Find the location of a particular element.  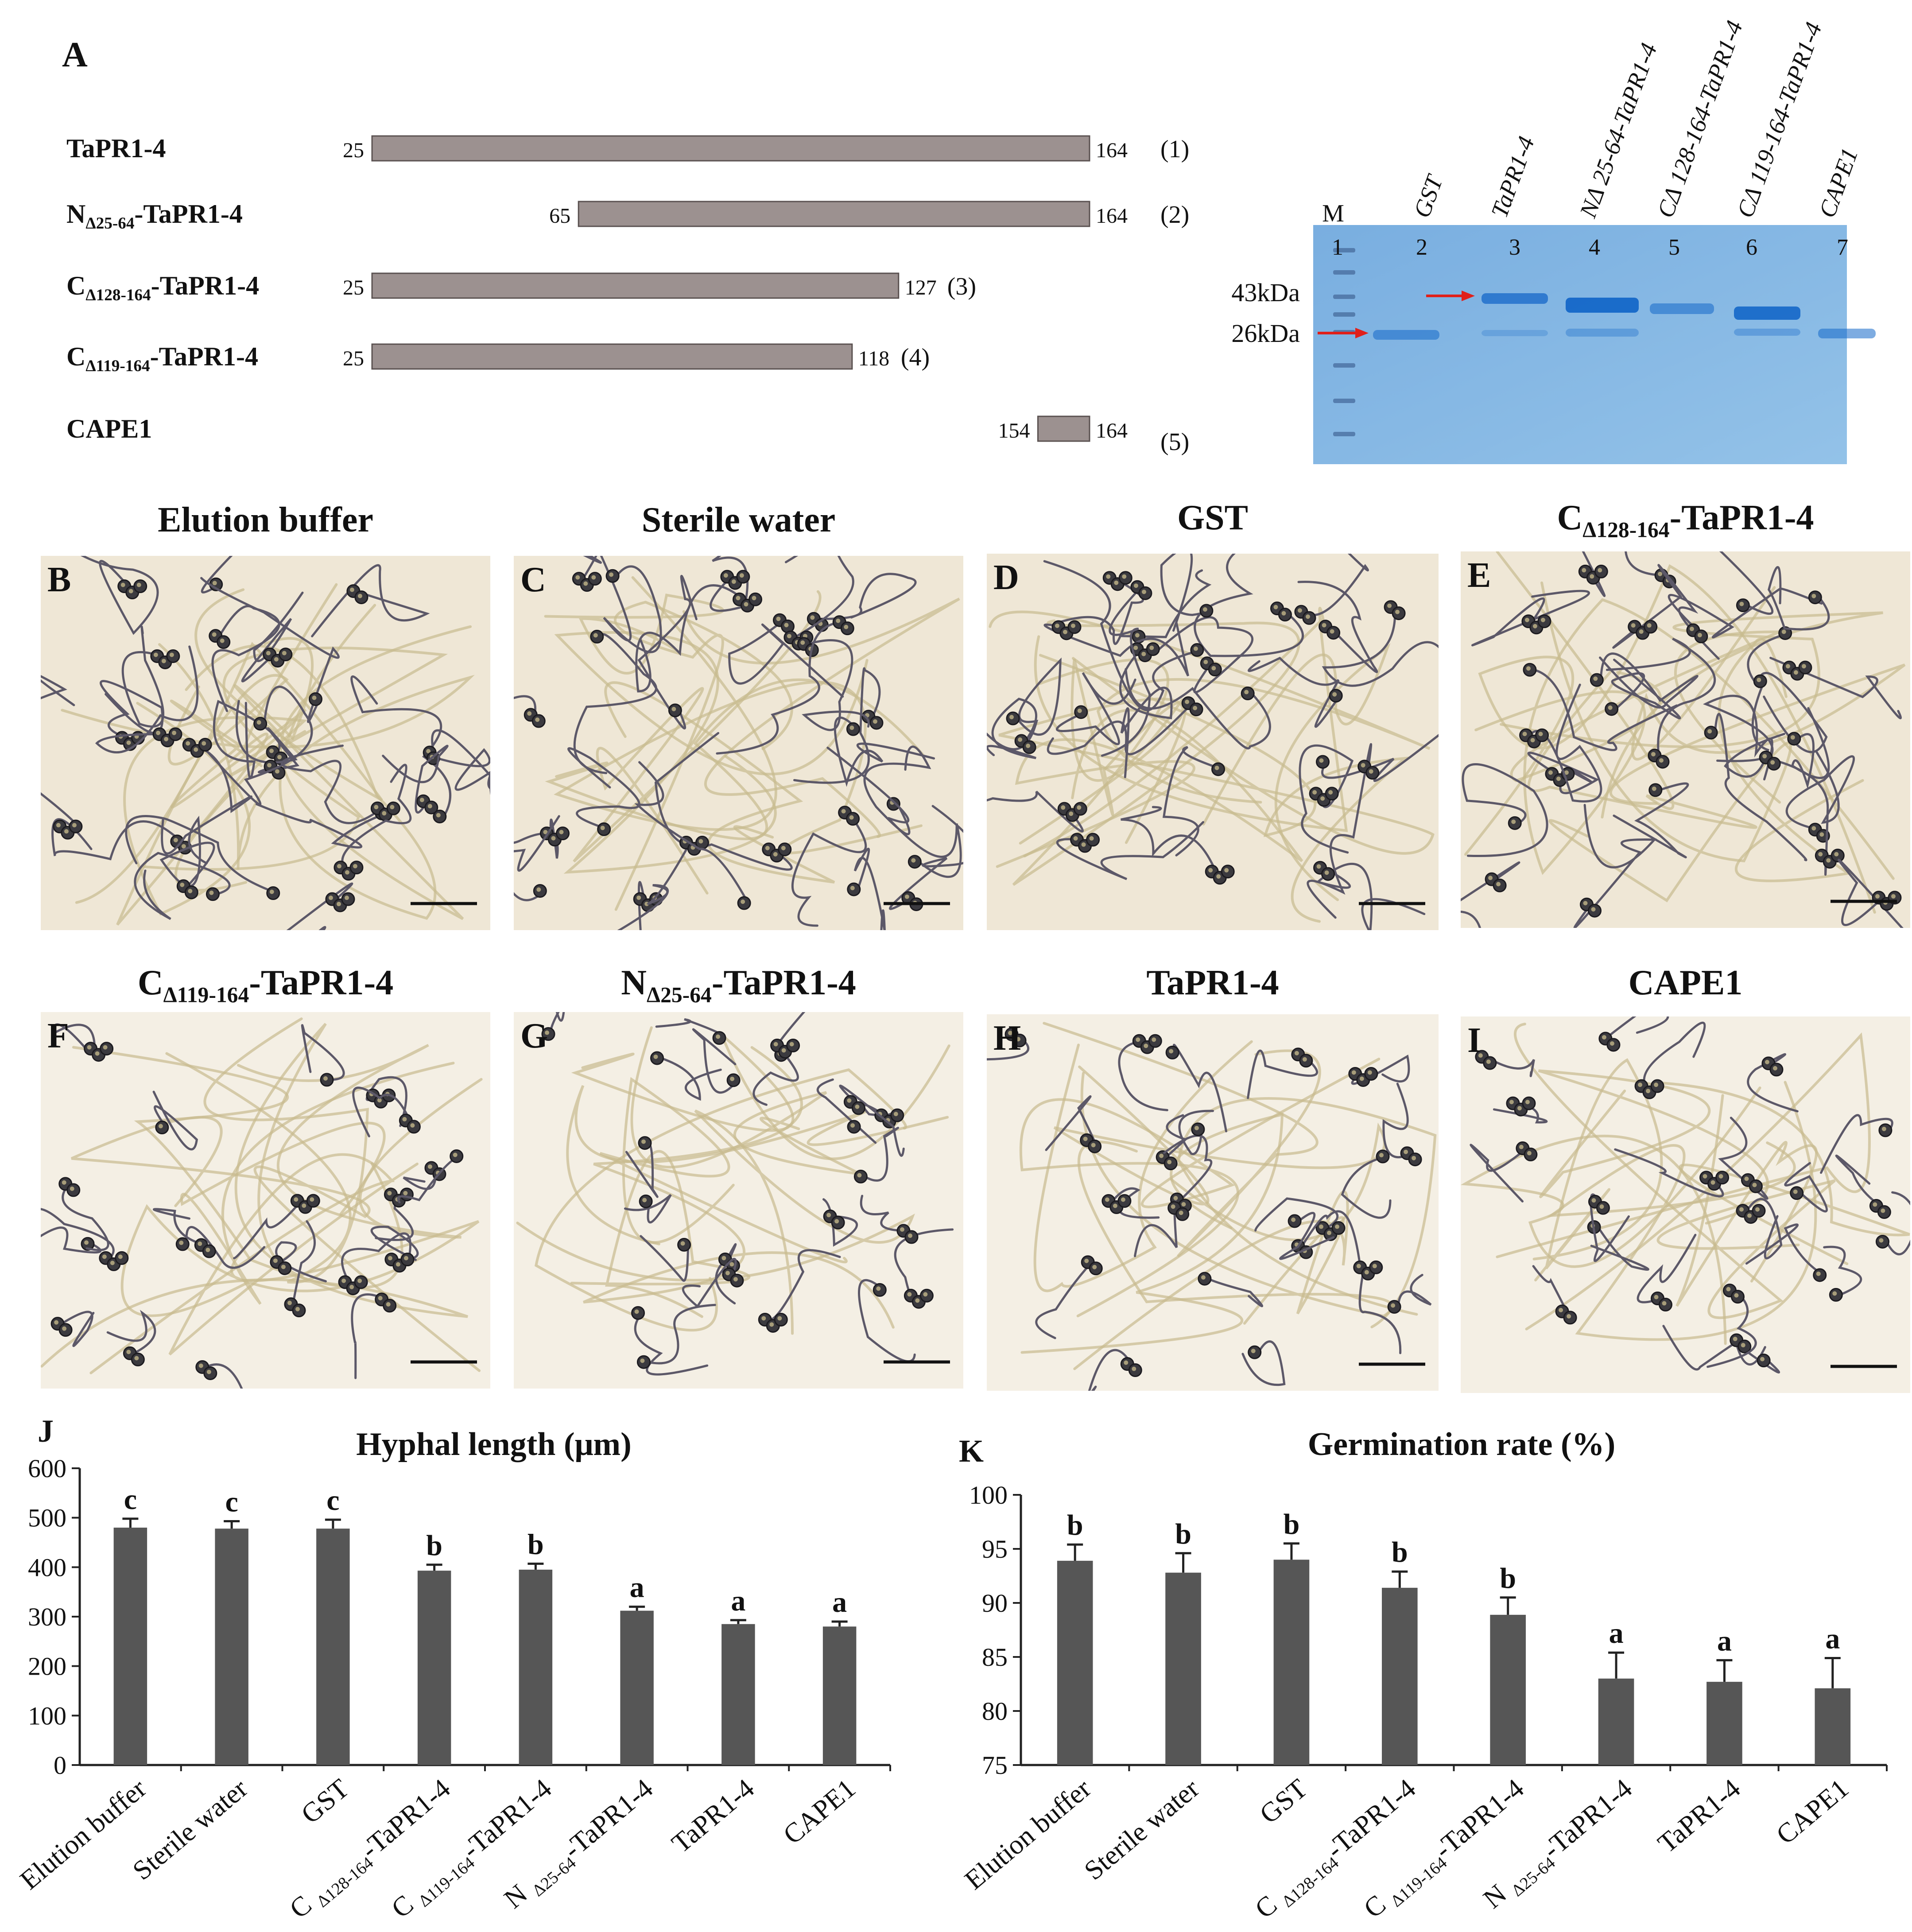

category-label-sub: Δ119-164 is located at coordinates (446, 1882).